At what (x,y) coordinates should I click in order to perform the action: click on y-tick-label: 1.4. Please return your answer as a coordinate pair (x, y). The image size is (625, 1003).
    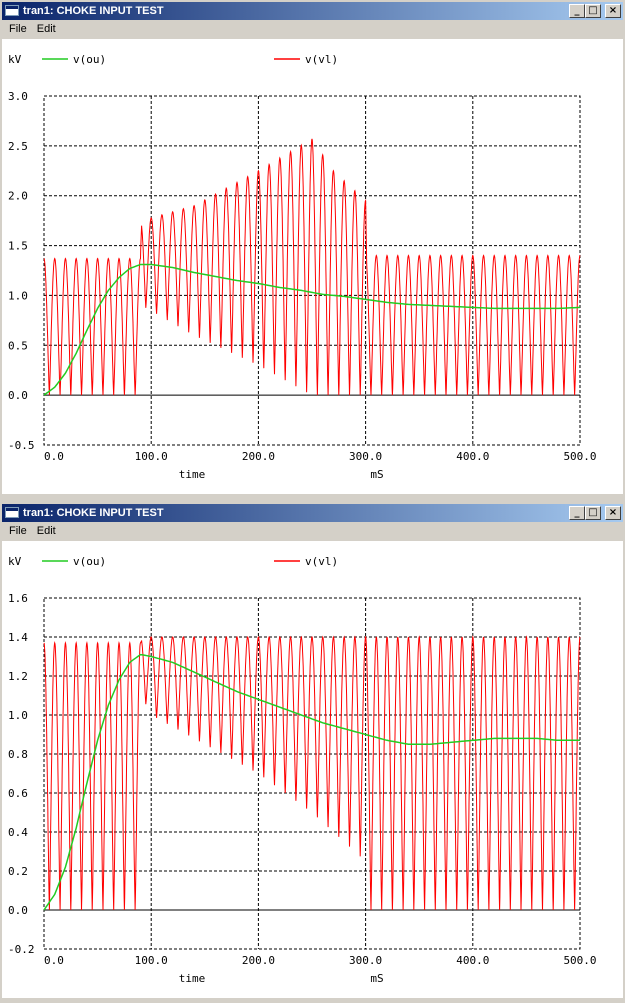
    Looking at the image, I should click on (18, 637).